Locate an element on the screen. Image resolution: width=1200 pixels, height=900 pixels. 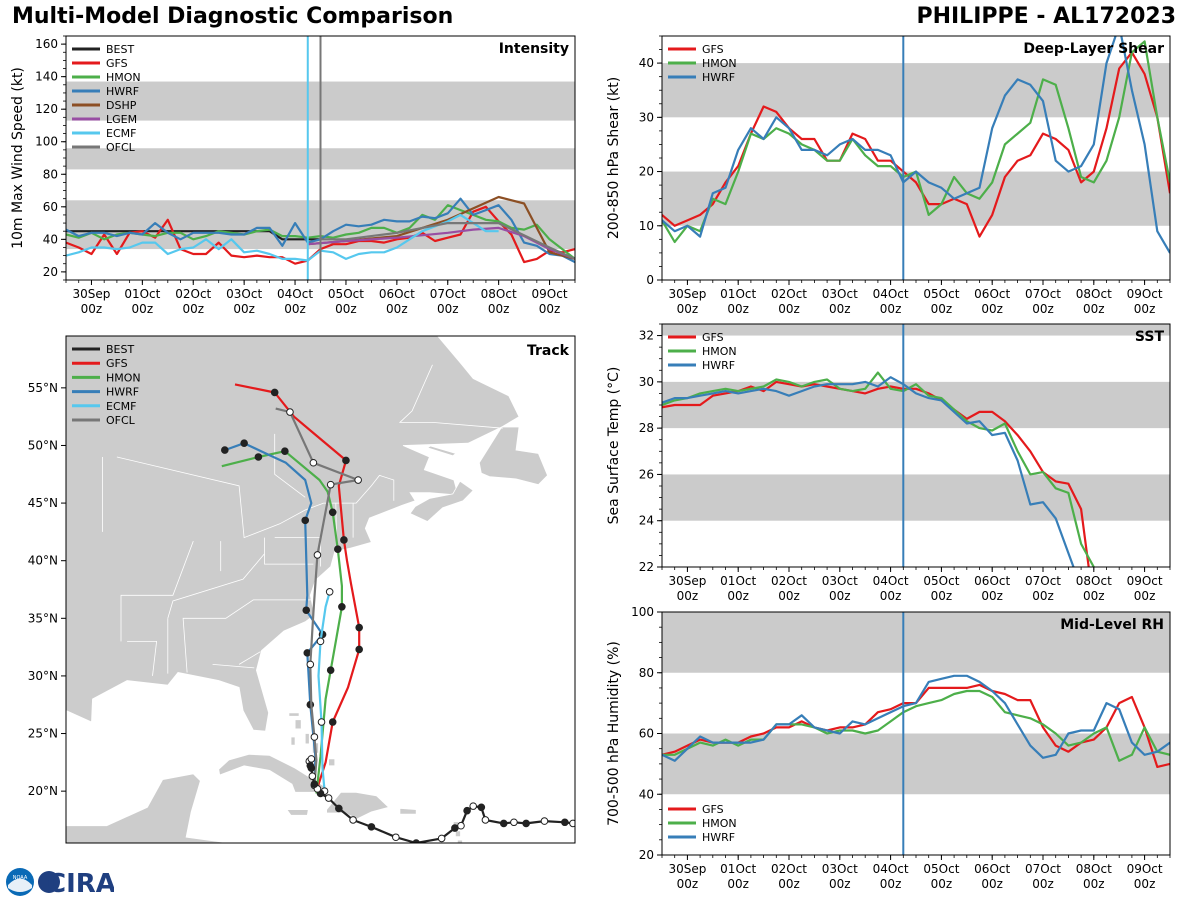
cira-logo-text: CIRA is located at coordinates (80, 883).